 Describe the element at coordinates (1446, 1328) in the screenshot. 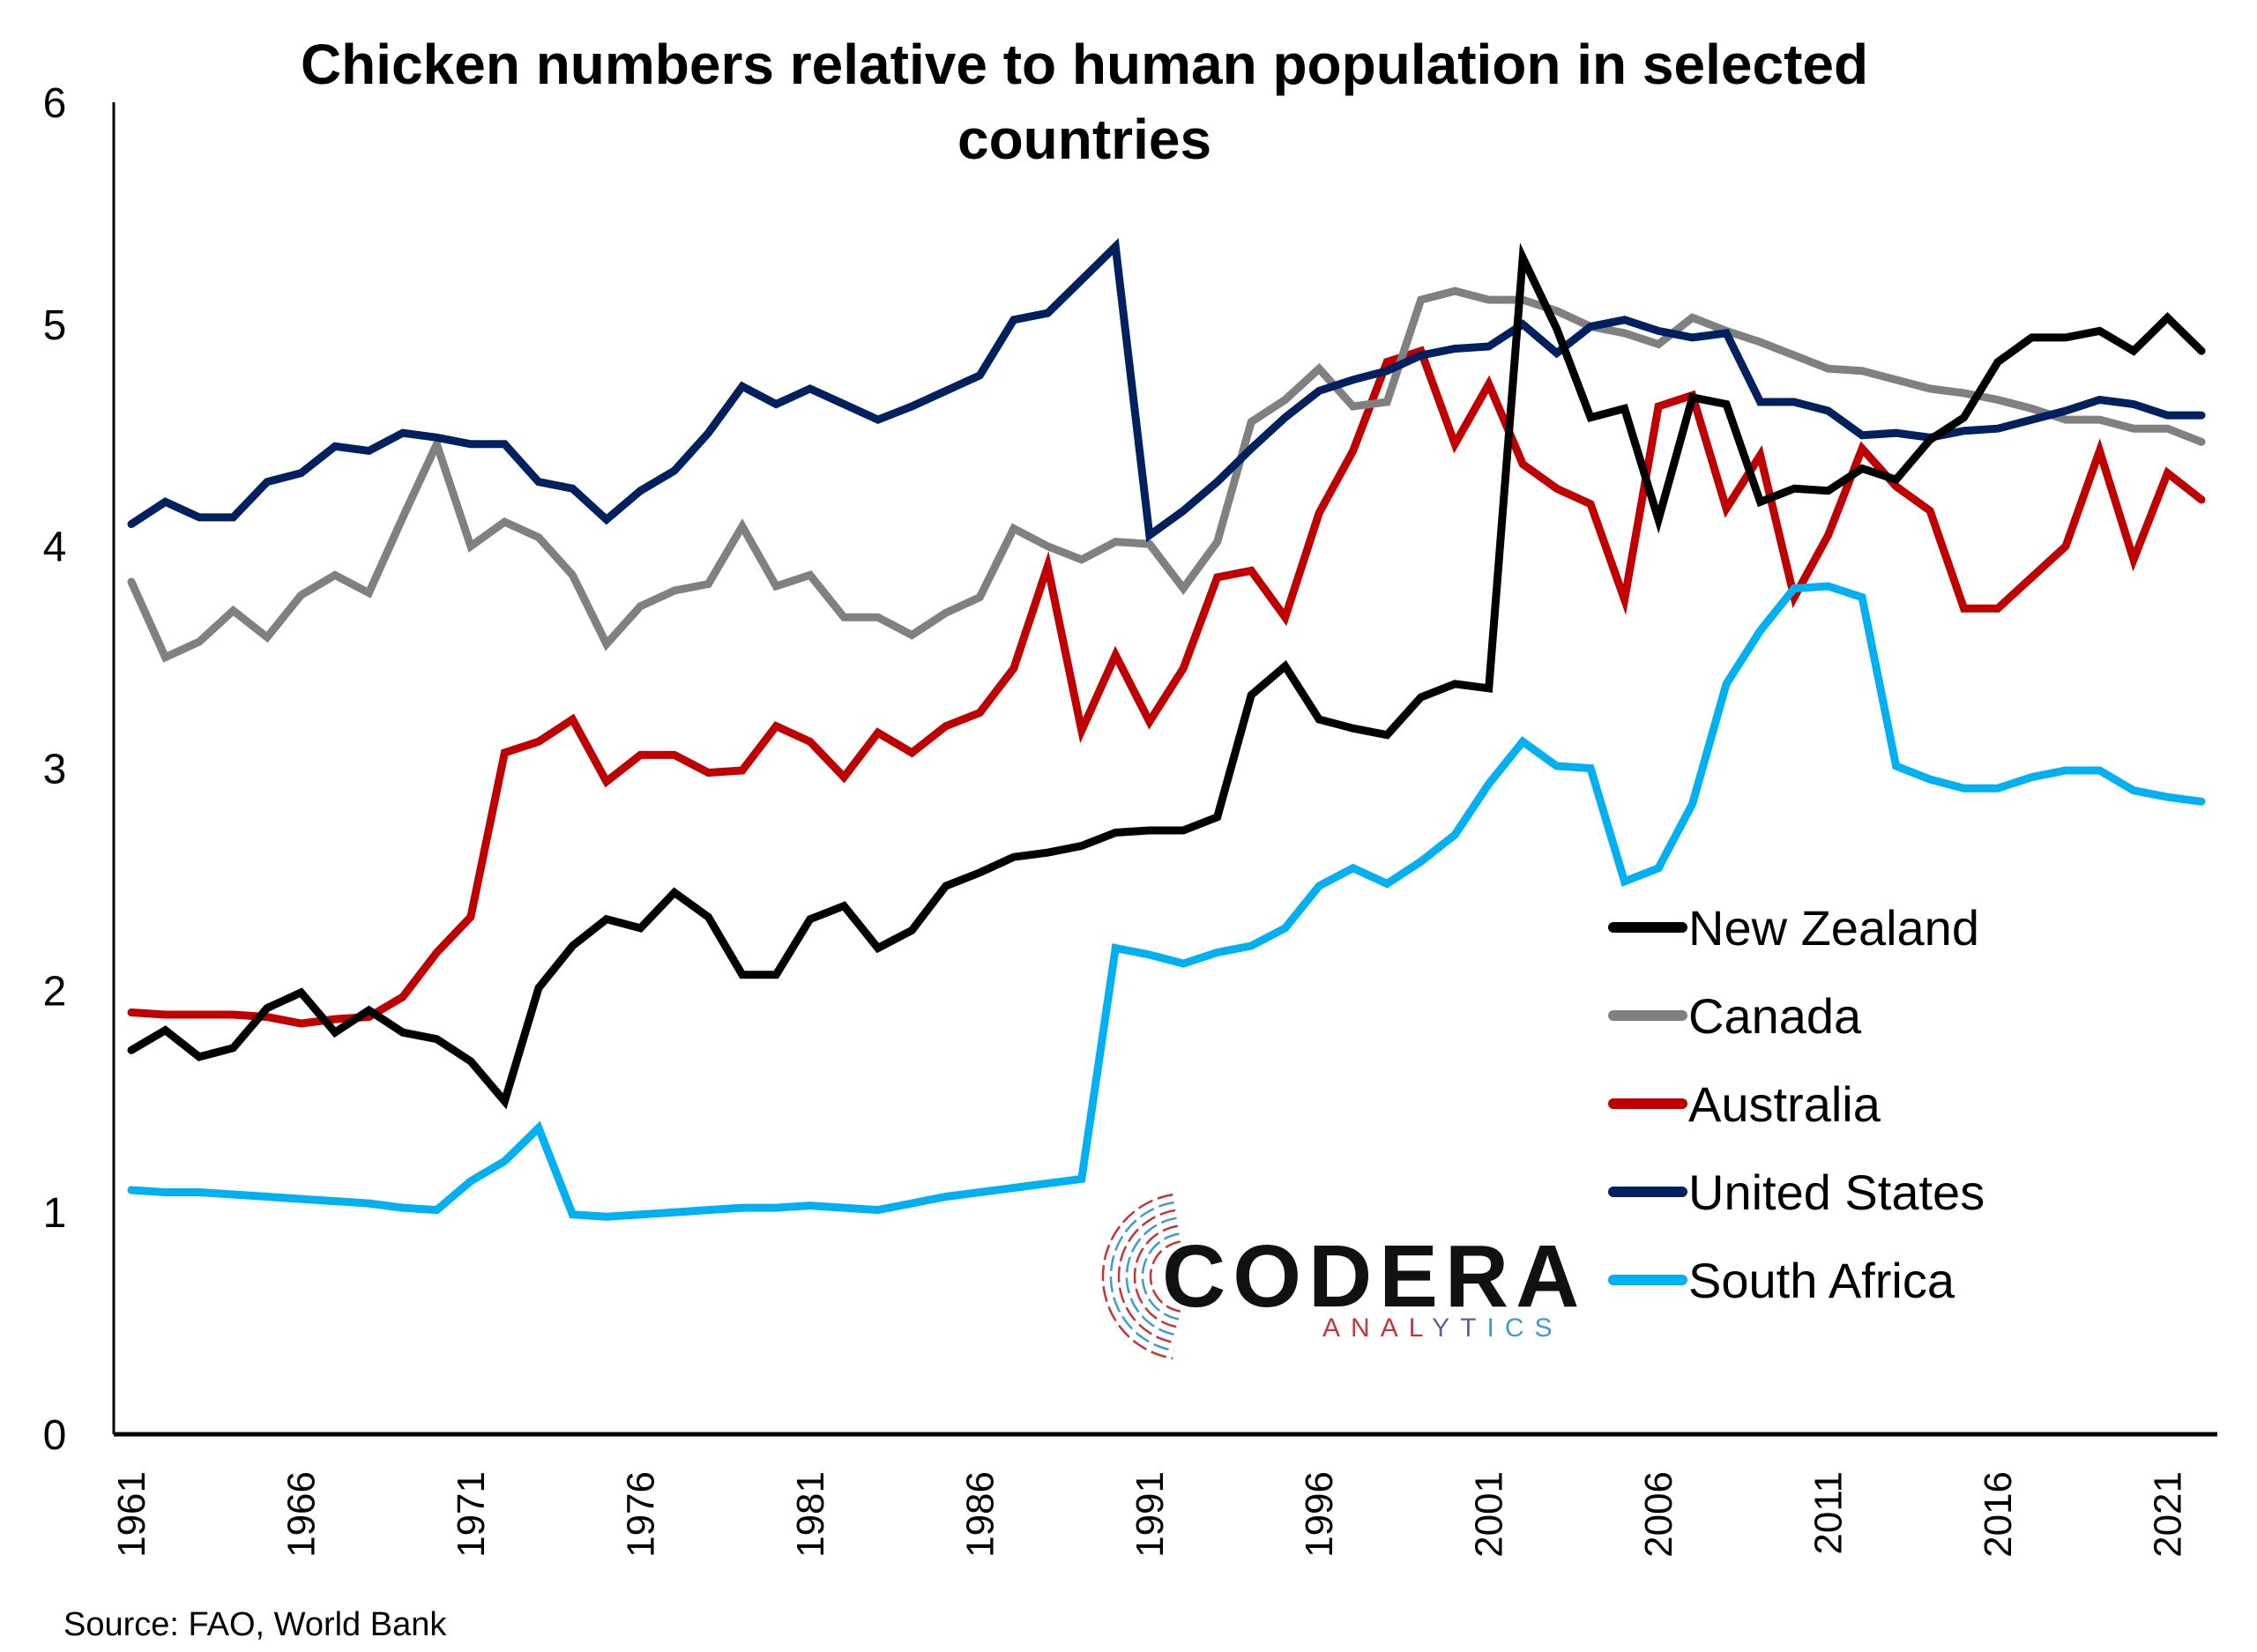

I see `logo-subtitle-letter: Y` at that location.